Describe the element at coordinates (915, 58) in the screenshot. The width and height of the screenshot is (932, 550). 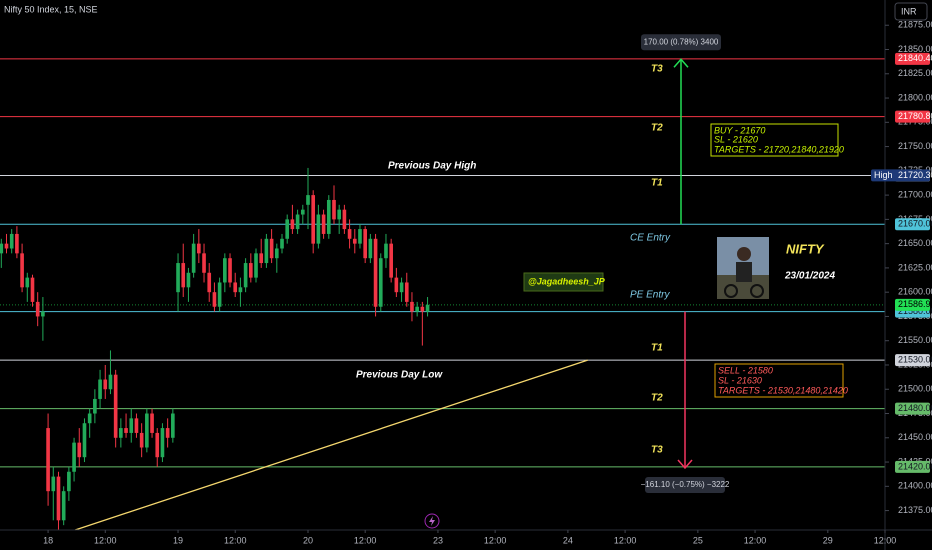
I see `level-label: 21840.40` at that location.